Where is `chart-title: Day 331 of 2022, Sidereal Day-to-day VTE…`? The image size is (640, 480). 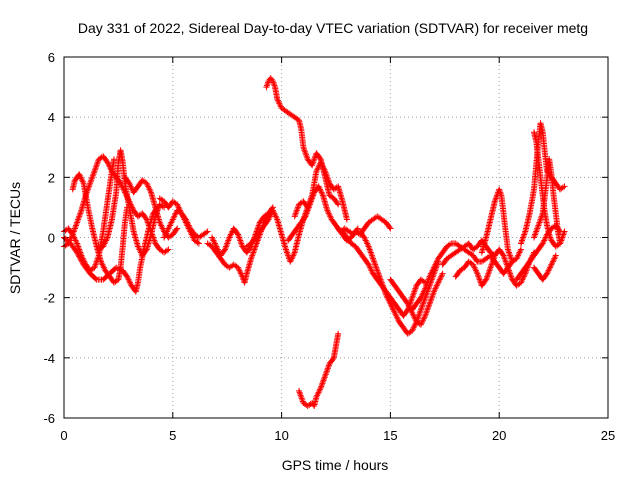
chart-title: Day 331 of 2022, Sidereal Day-to-day VTE… is located at coordinates (333, 28).